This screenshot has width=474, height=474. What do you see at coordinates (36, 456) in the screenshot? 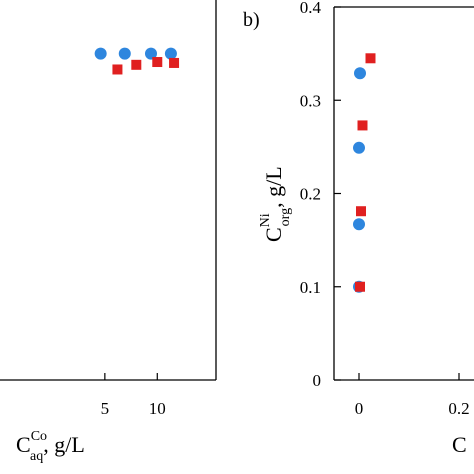
I see `left-xlabel-sub: aq` at bounding box center [36, 456].